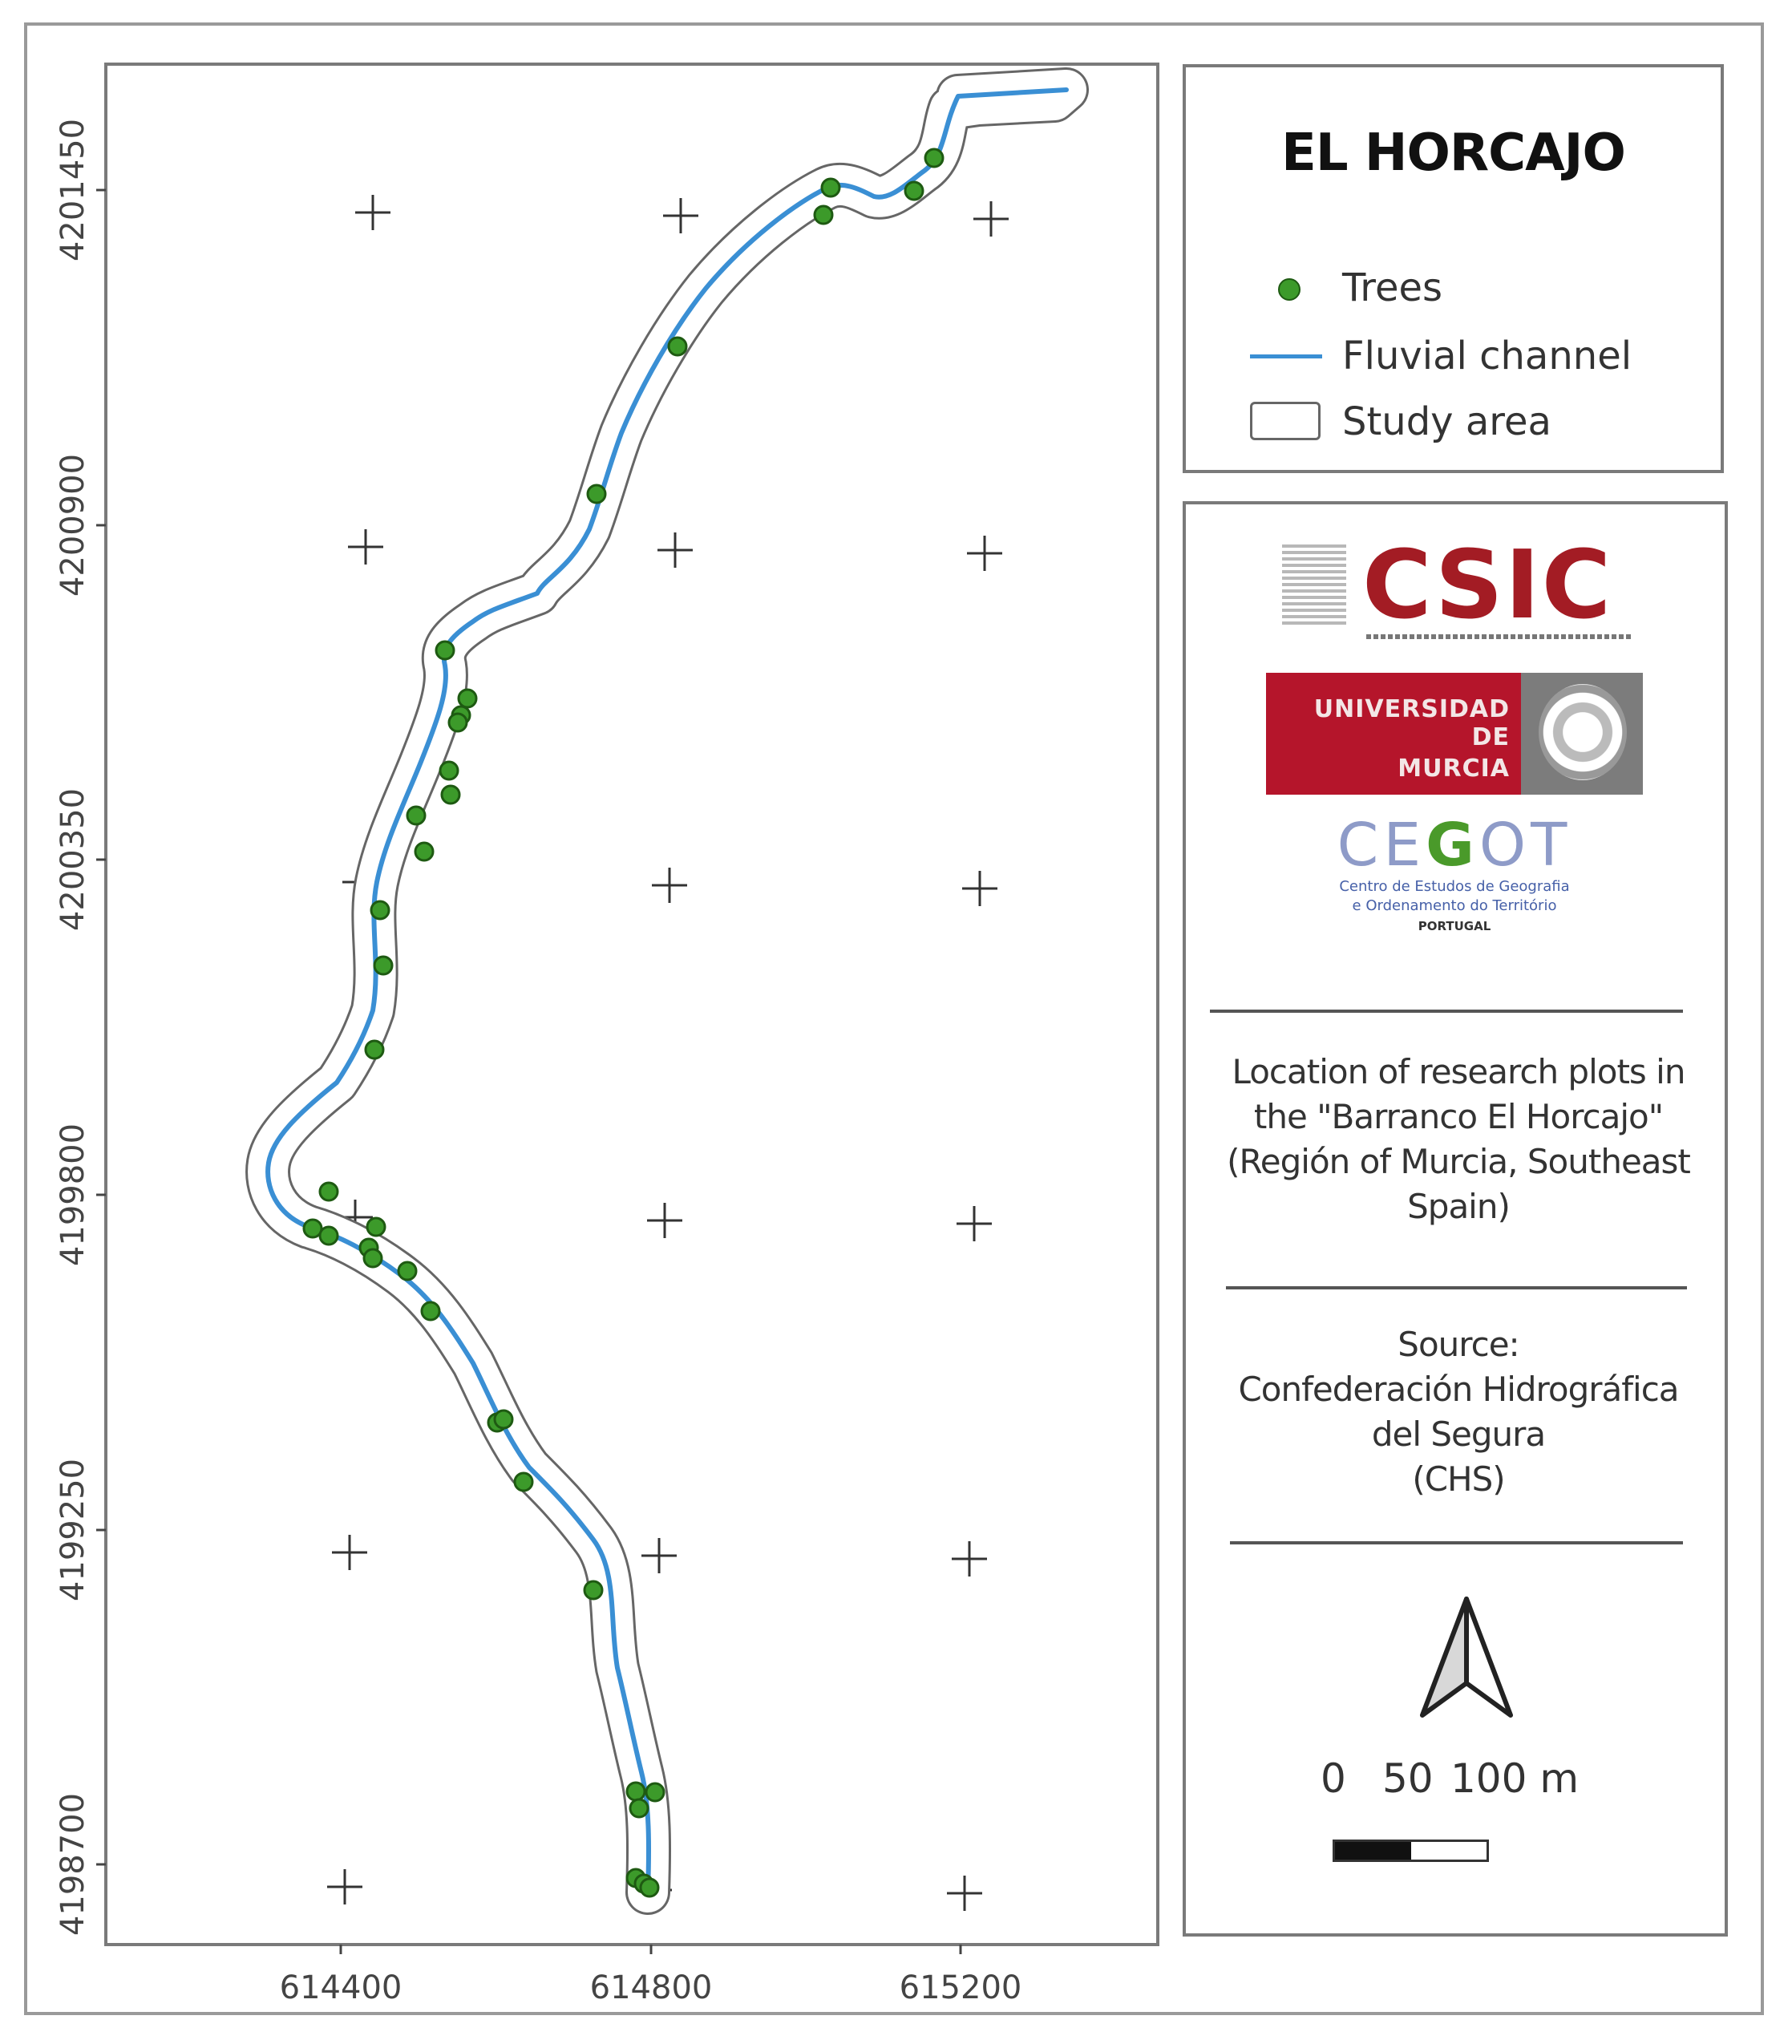 Image resolution: width=1792 pixels, height=2044 pixels. I want to click on csic-emblem-icon, so click(1314, 584).